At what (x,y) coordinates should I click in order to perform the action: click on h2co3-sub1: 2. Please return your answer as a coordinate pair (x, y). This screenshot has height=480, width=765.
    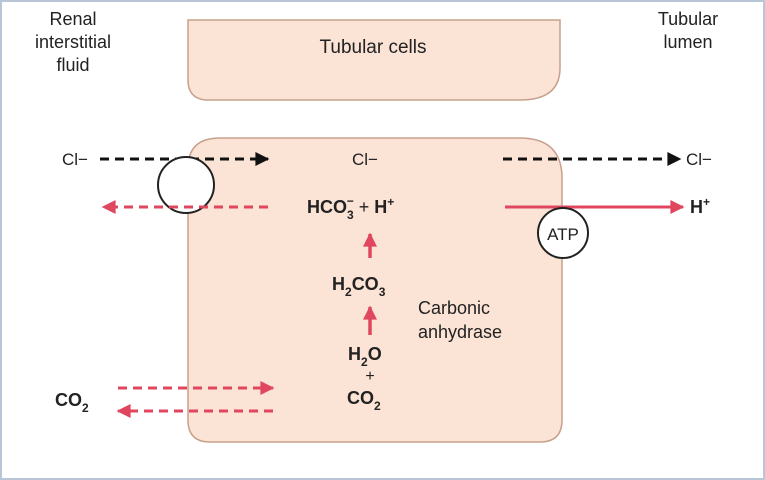
    Looking at the image, I should click on (348, 292).